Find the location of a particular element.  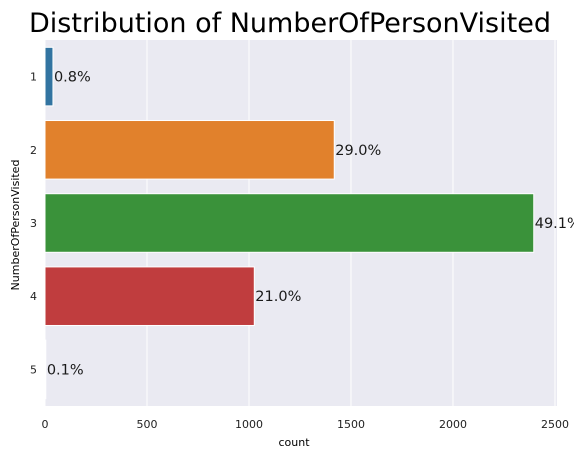

y-ticks: 1 2 3 4 5 is located at coordinates (33, 224).